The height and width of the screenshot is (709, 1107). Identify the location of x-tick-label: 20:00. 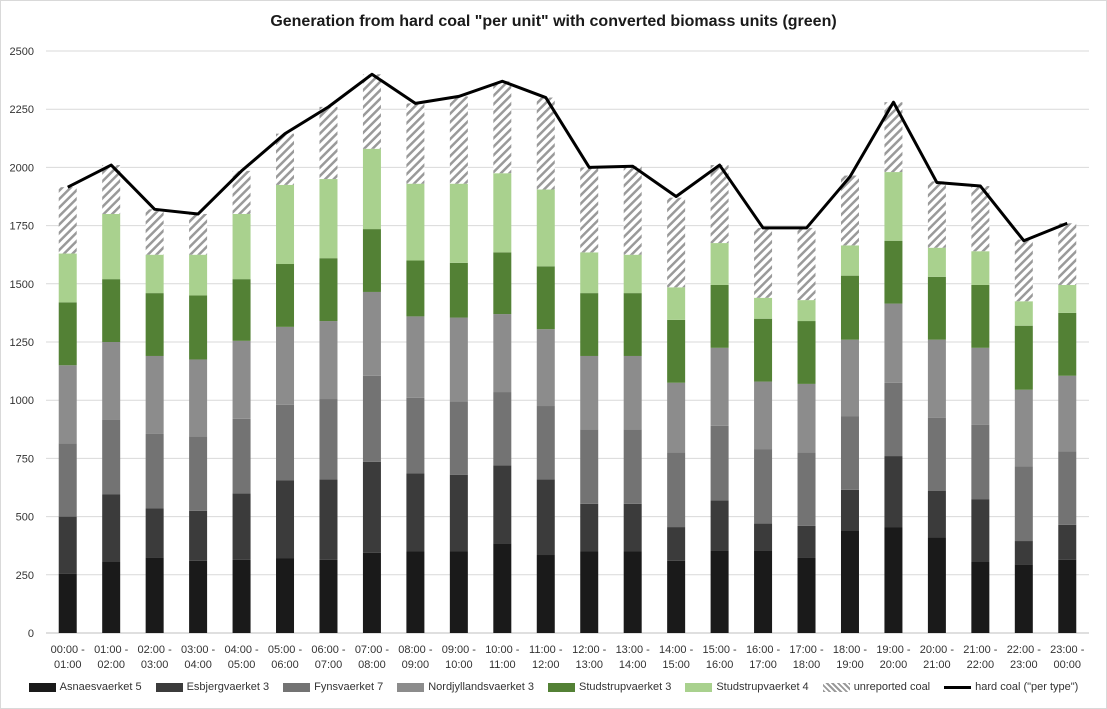
(894, 665).